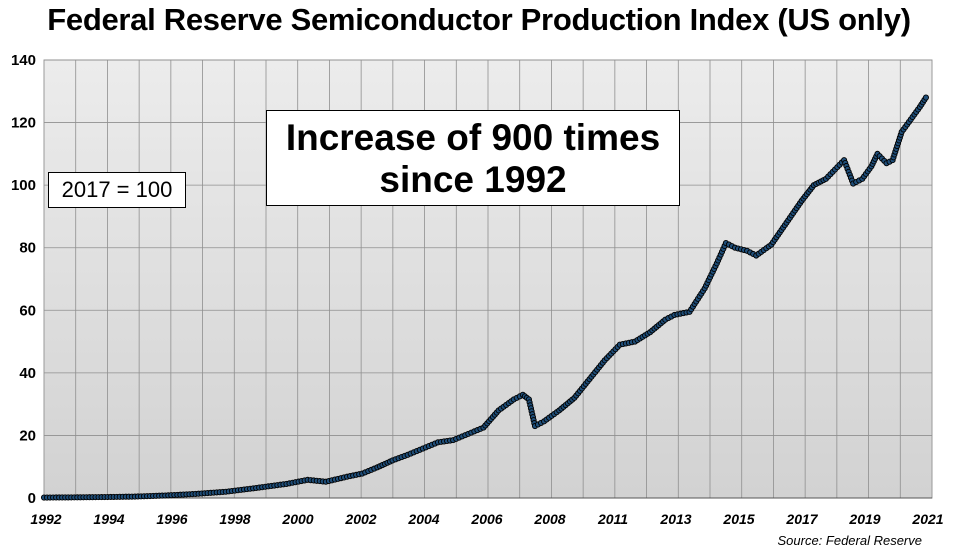 This screenshot has height=552, width=958. Describe the element at coordinates (32, 498) in the screenshot. I see `y-tick-label: 0` at that location.